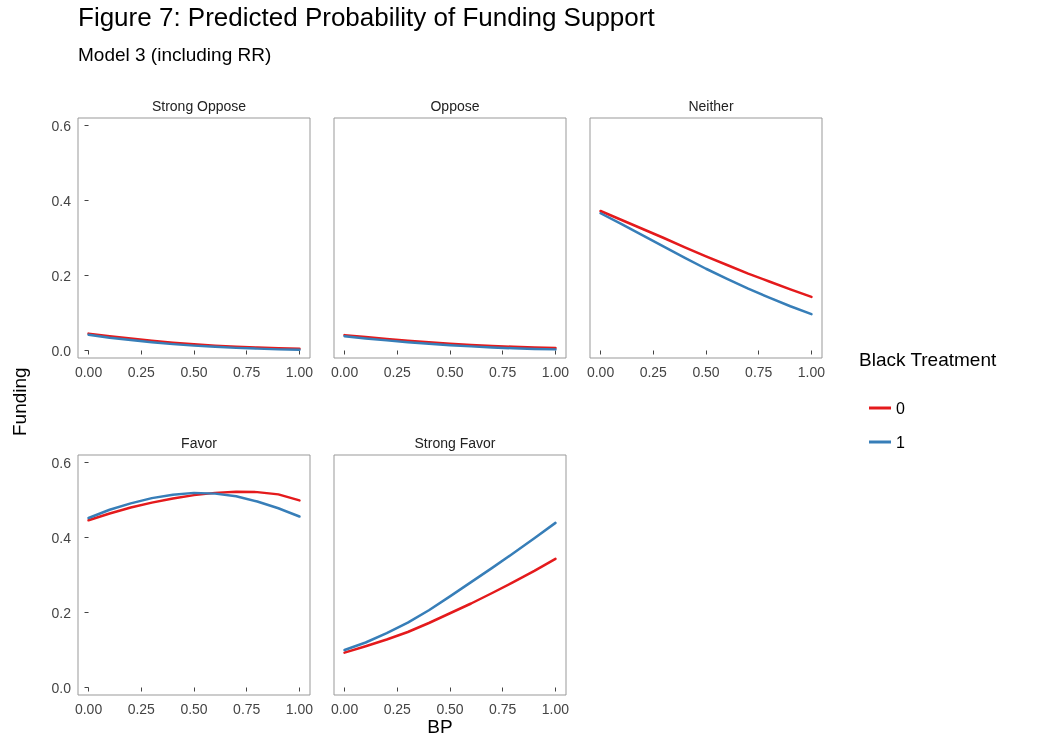  Describe the element at coordinates (199, 106) in the screenshot. I see `chart-title: Strong Oppose` at that location.